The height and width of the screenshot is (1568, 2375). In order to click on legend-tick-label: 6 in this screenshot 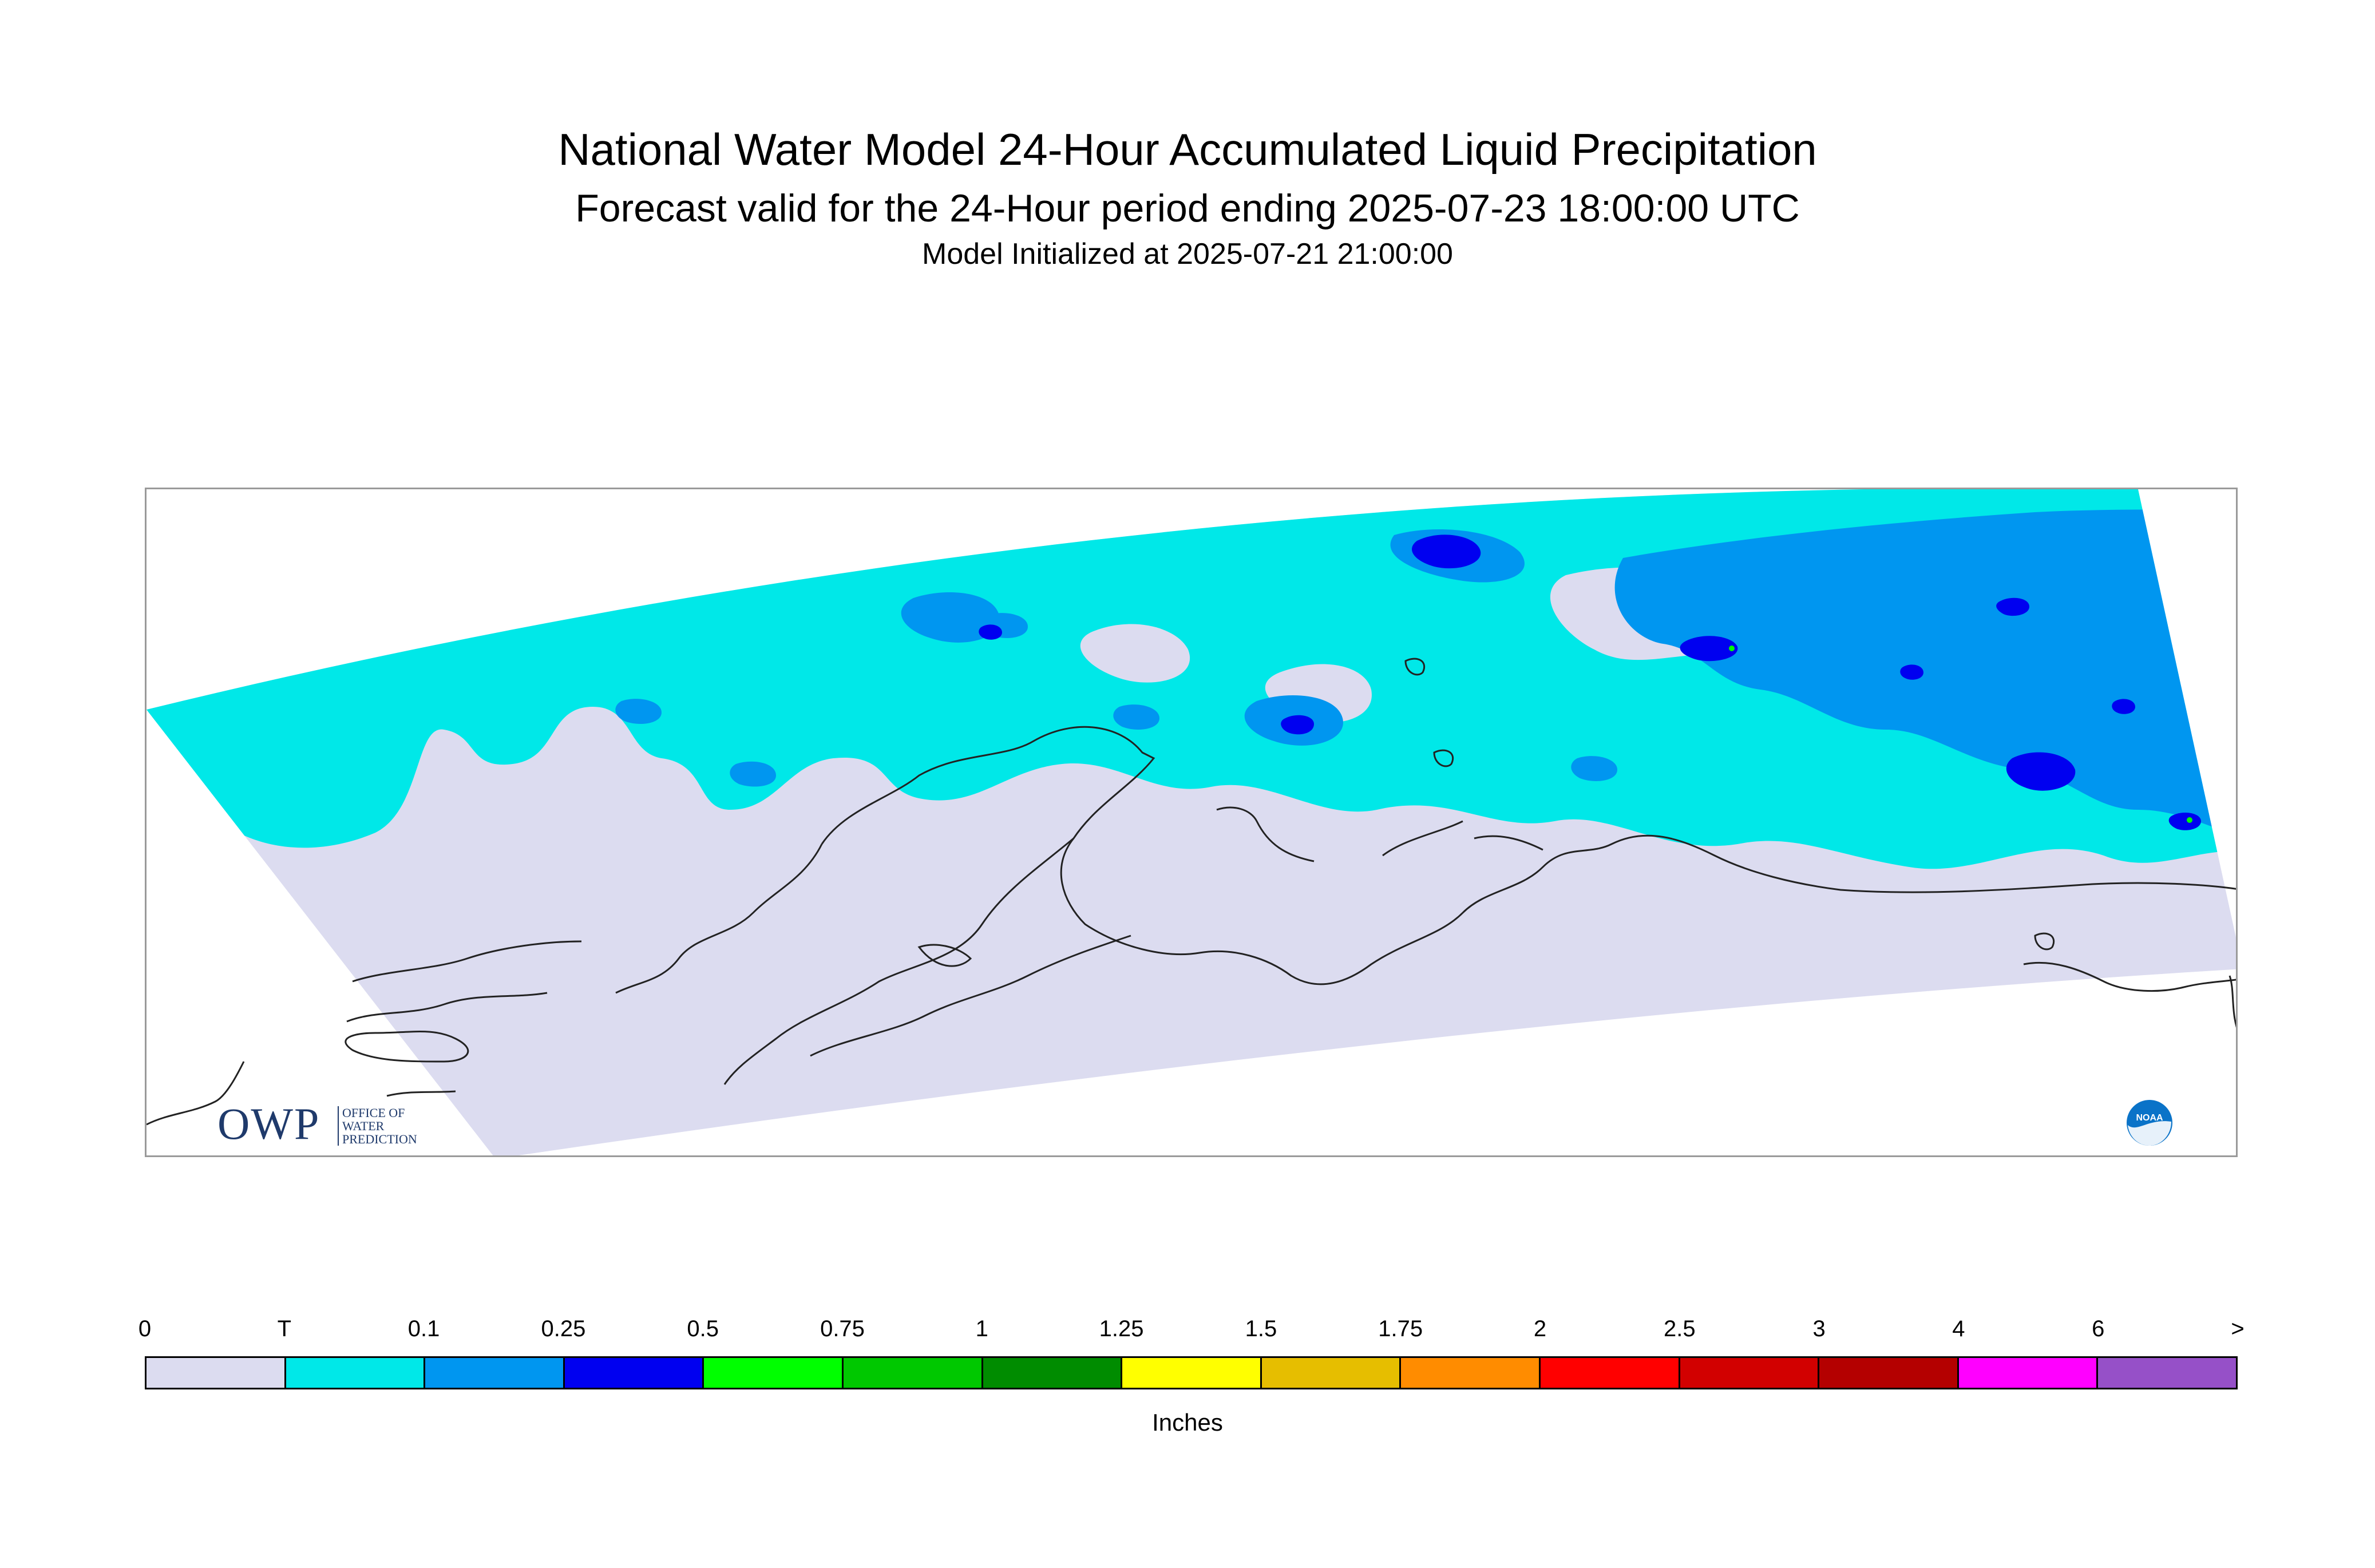, I will do `click(2098, 1328)`.